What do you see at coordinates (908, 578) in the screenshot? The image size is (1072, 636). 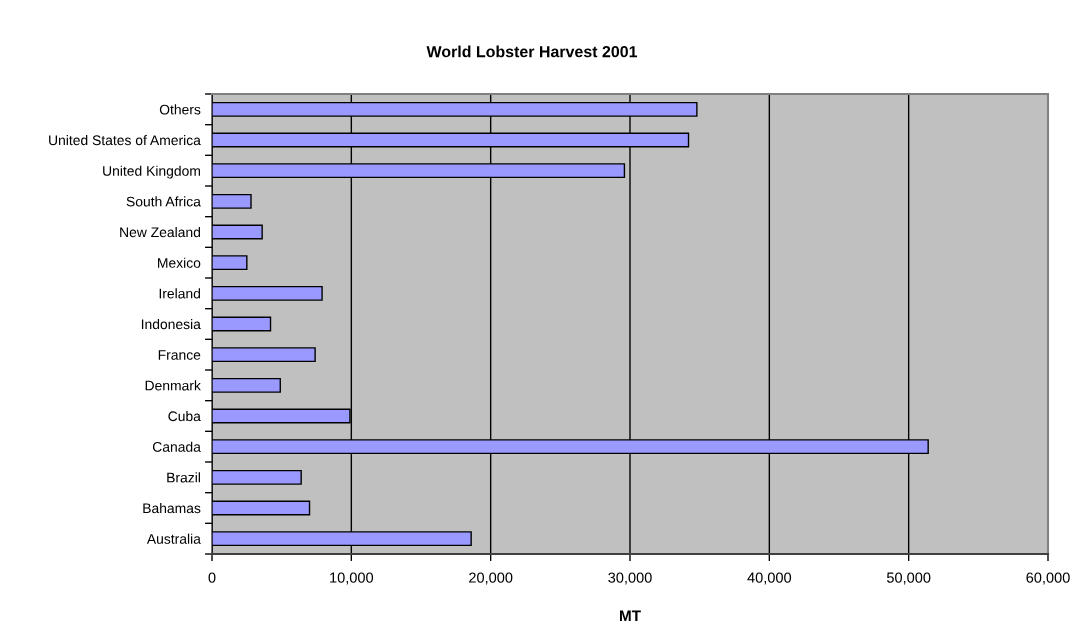 I see `x-tick-label: 50,000` at bounding box center [908, 578].